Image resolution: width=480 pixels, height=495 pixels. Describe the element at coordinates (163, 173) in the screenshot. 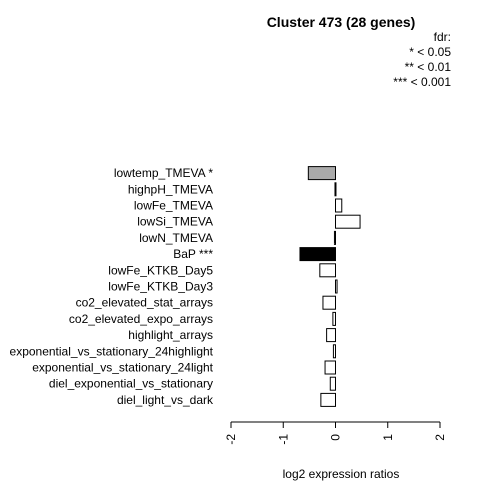

I see `category-label: lowtemp_TMEVA *` at that location.